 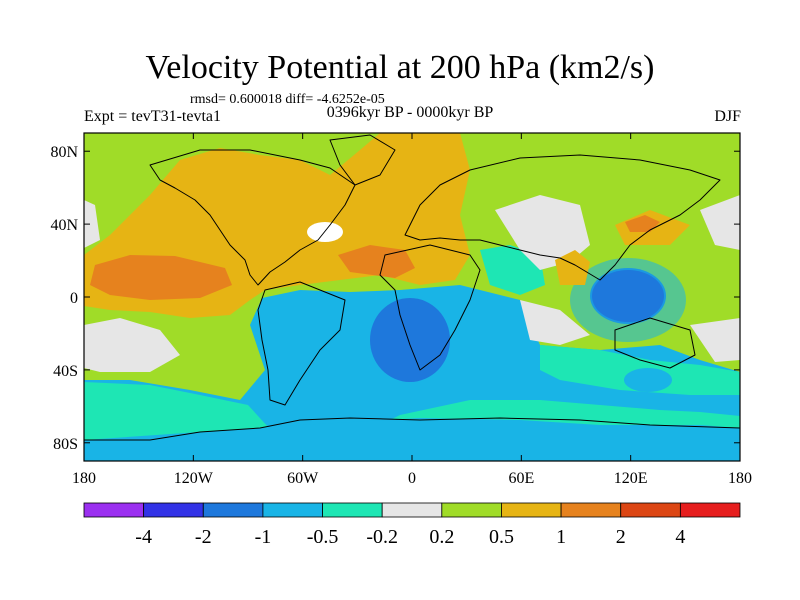 What do you see at coordinates (362, 160) in the screenshot?
I see `coast-greenland` at bounding box center [362, 160].